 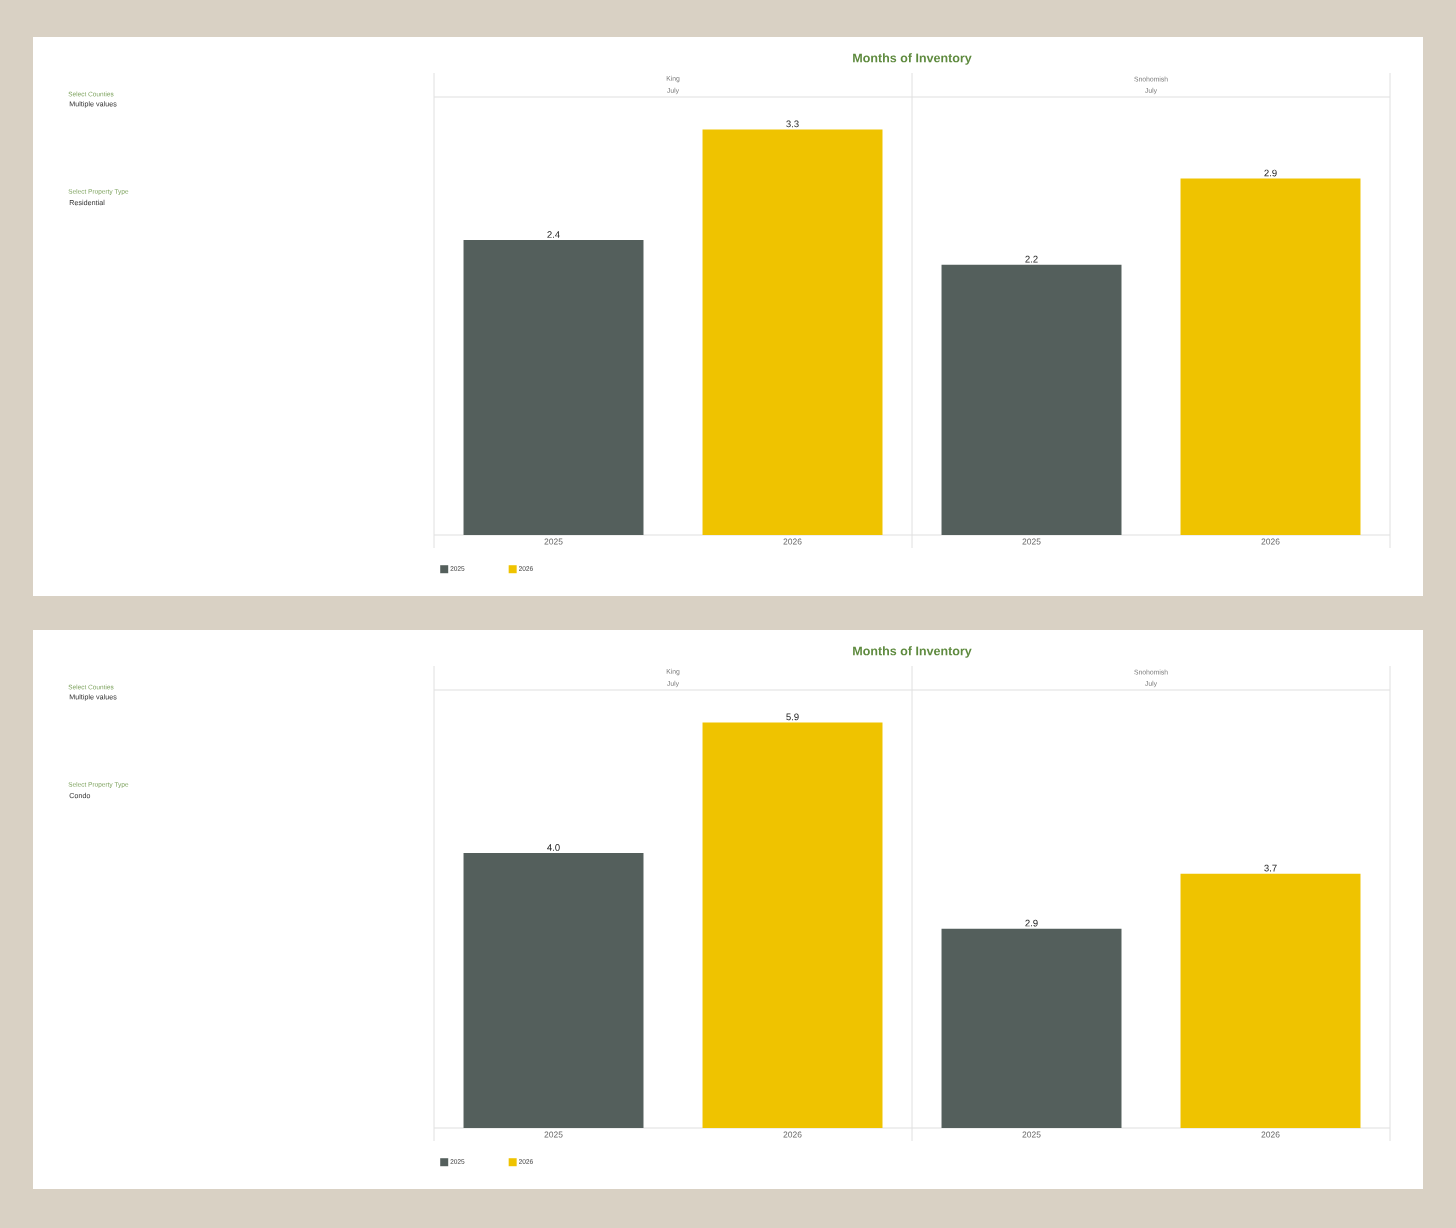 What do you see at coordinates (792, 717) in the screenshot?
I see `data-label: 5.9` at bounding box center [792, 717].